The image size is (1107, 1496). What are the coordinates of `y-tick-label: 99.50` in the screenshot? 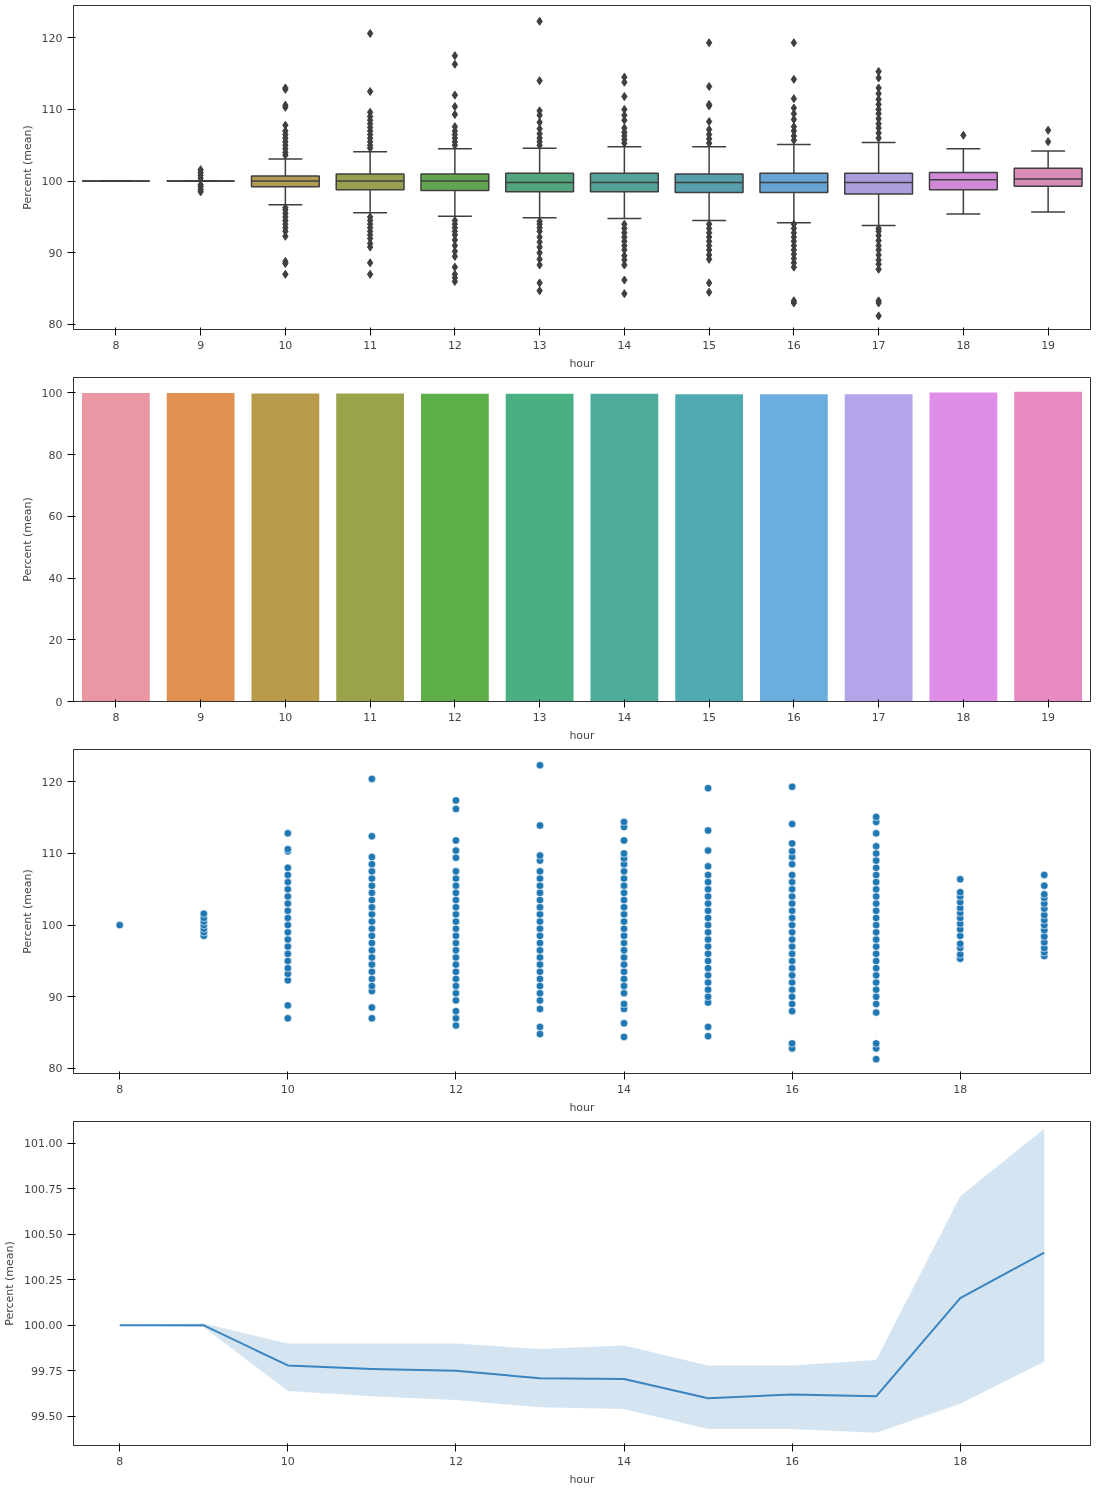 It's located at (47, 1417).